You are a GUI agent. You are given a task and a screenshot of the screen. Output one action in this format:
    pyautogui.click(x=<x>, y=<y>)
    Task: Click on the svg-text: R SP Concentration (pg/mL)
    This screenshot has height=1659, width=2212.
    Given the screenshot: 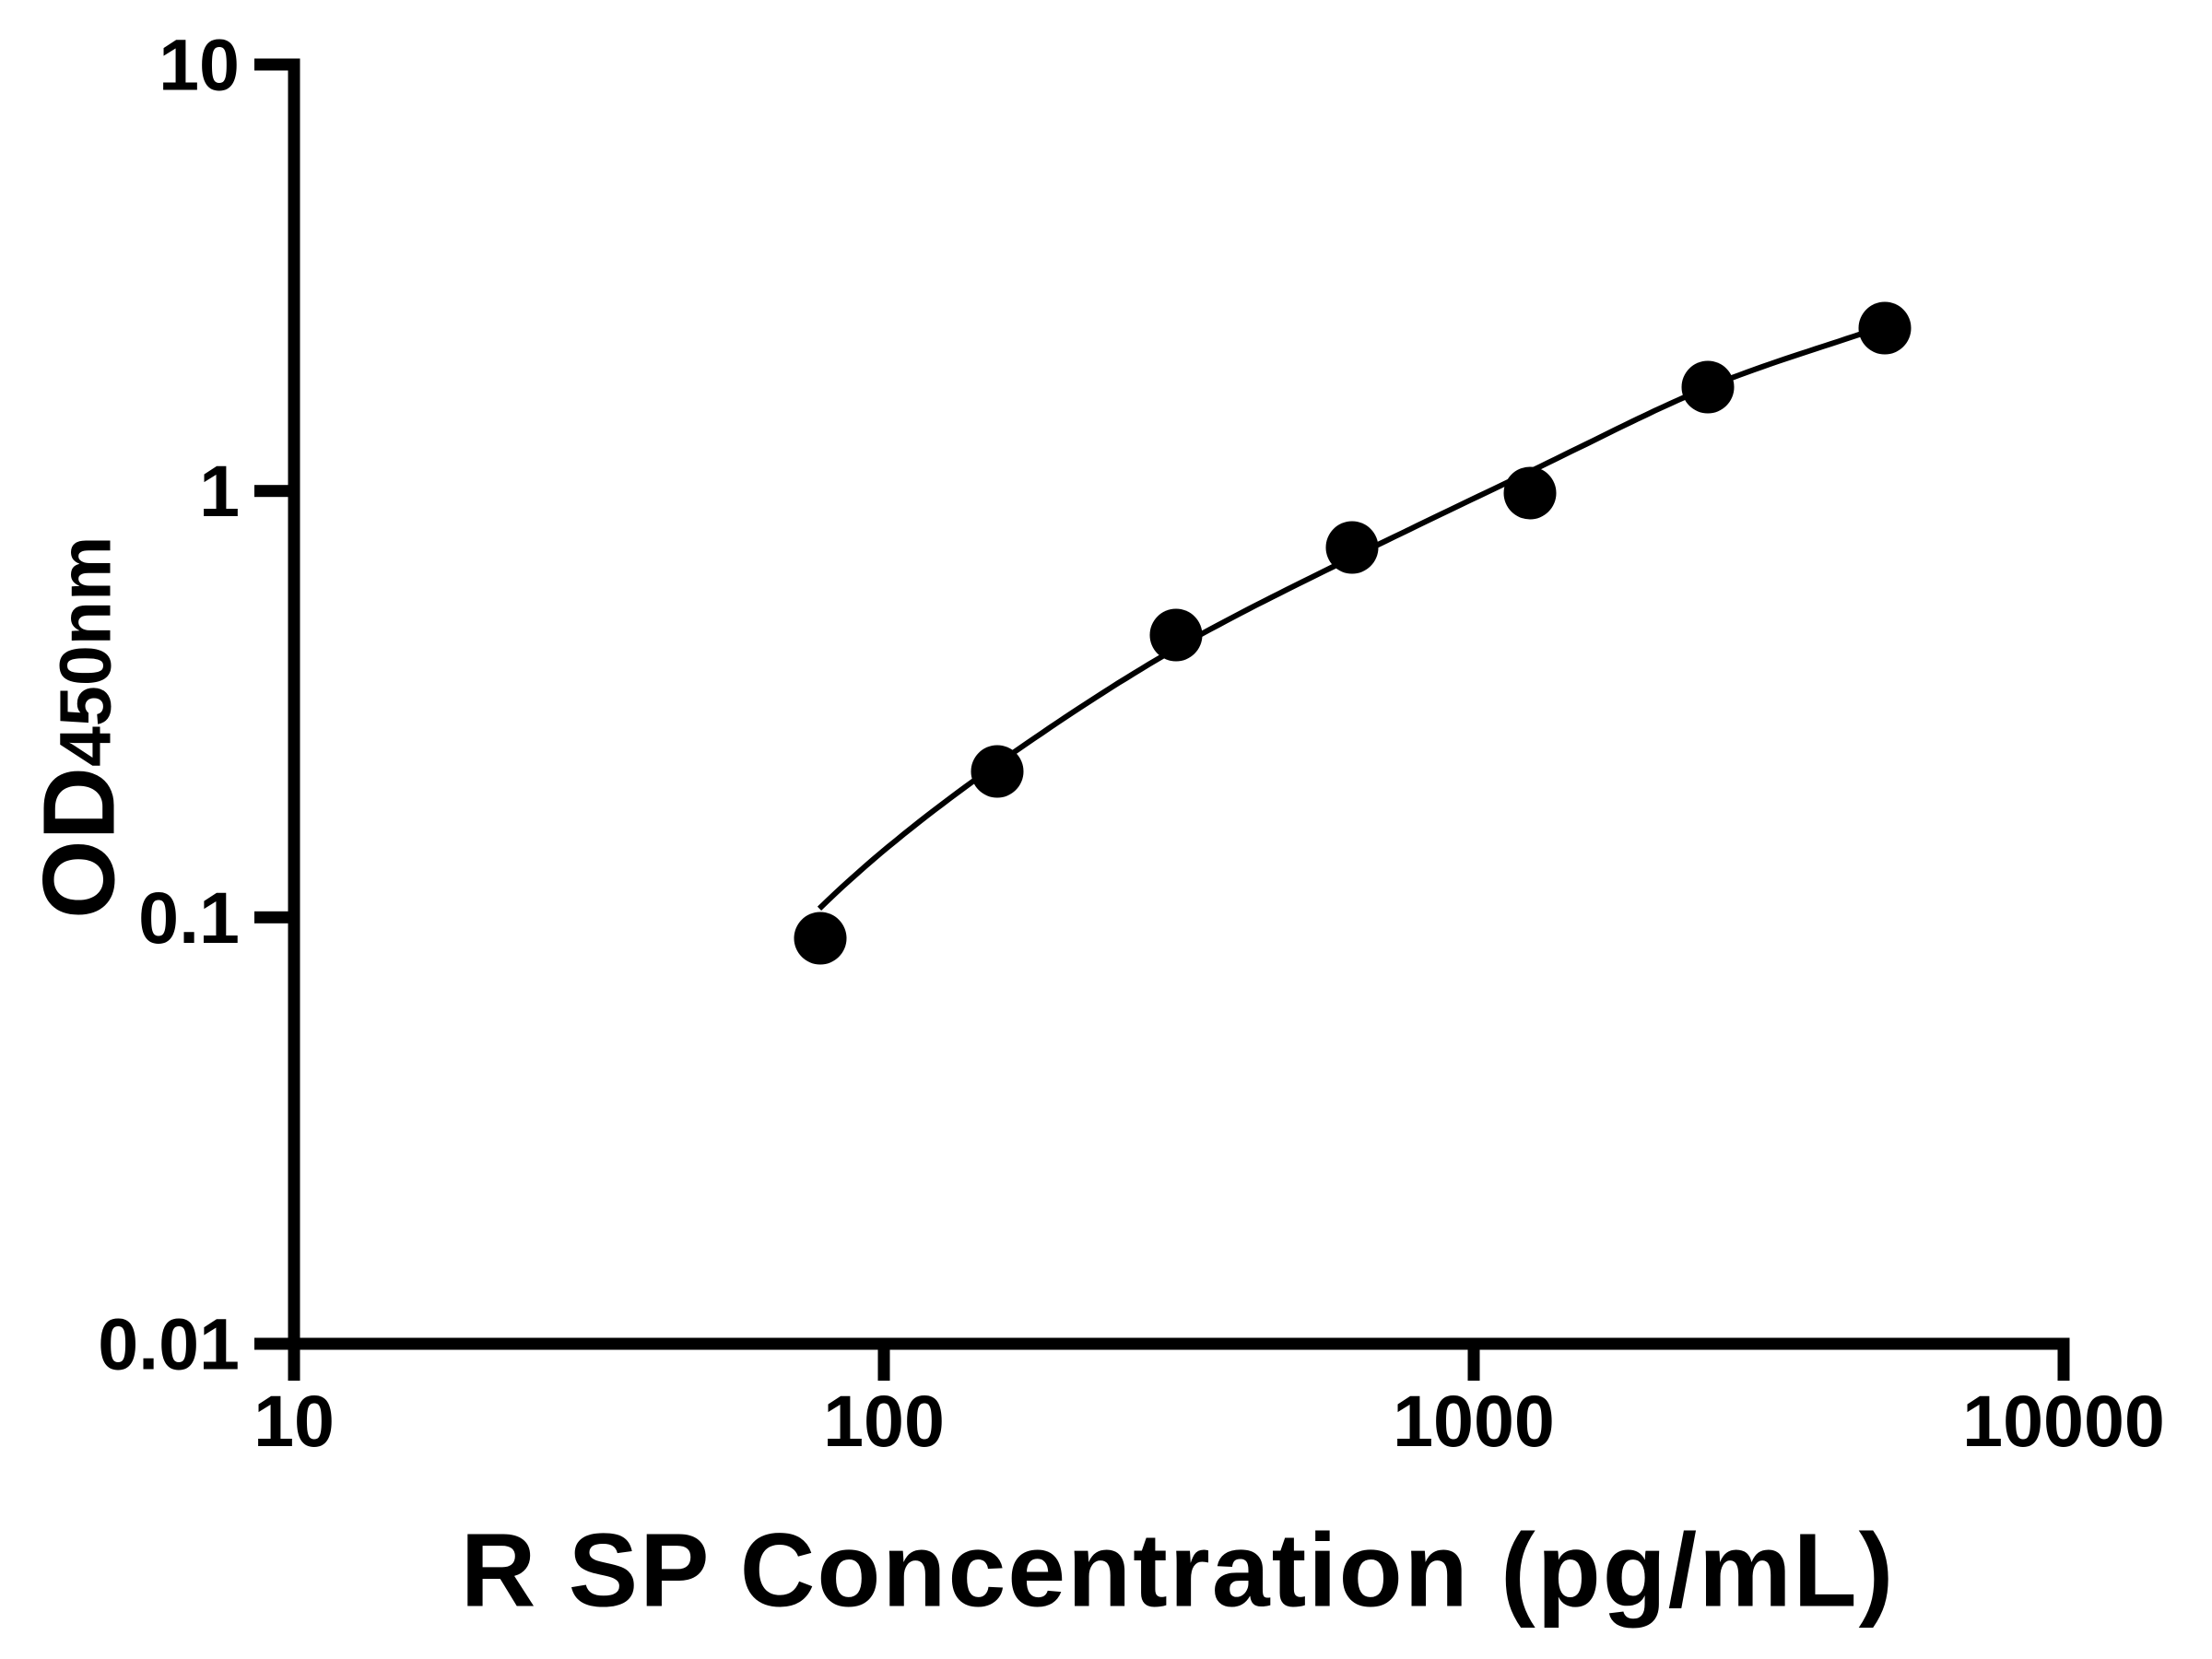 What is the action you would take?
    pyautogui.click(x=1178, y=1570)
    